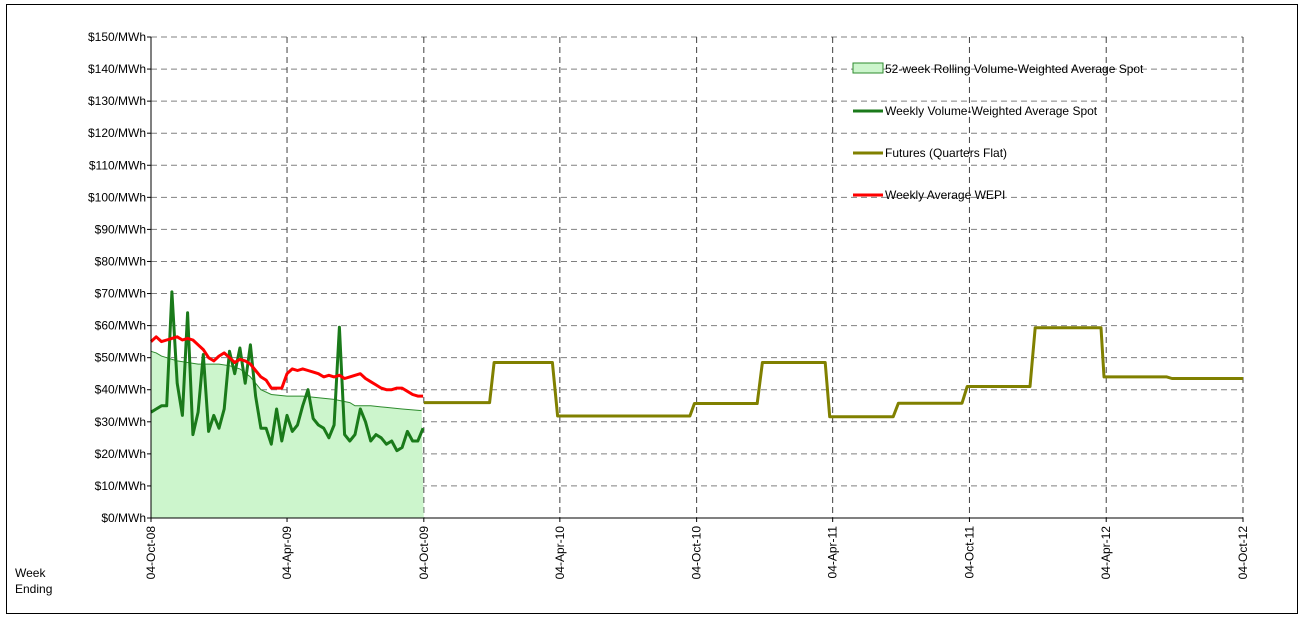 The height and width of the screenshot is (619, 1306). What do you see at coordinates (117, 165) in the screenshot?
I see `y-tick-label: $110/MWh` at bounding box center [117, 165].